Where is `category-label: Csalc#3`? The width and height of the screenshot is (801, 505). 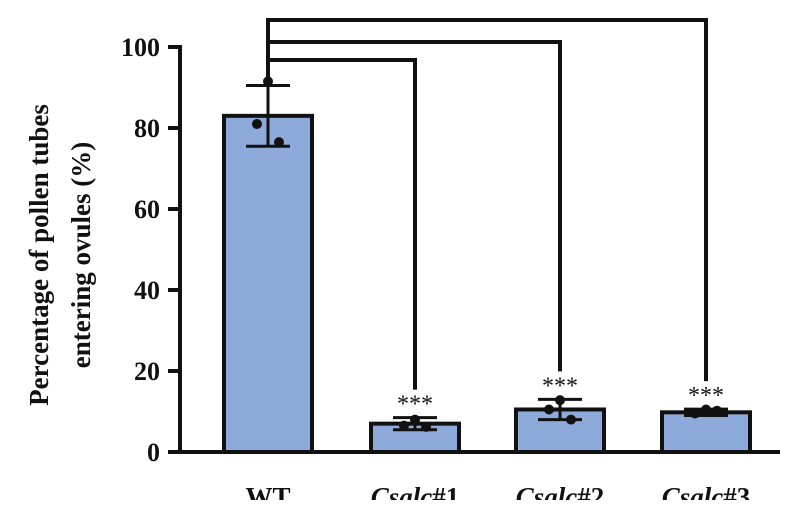
category-label: Csalc#3 is located at coordinates (706, 491).